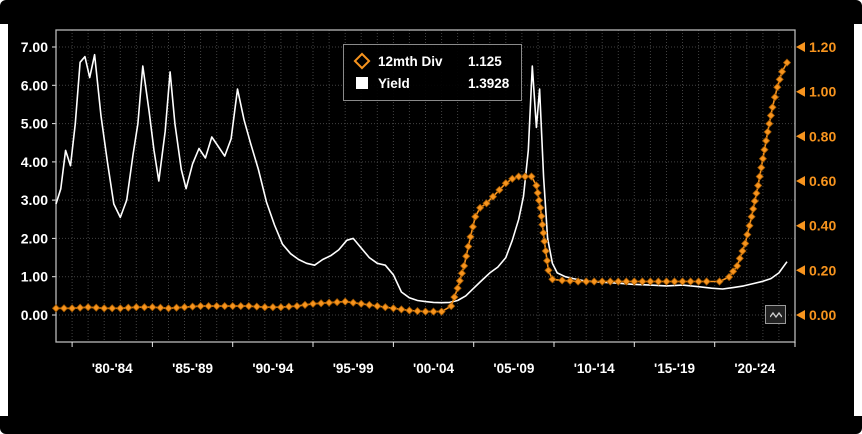 The width and height of the screenshot is (862, 434). What do you see at coordinates (353, 368) in the screenshot?
I see `x-axis-tick-label: '95-'99` at bounding box center [353, 368].